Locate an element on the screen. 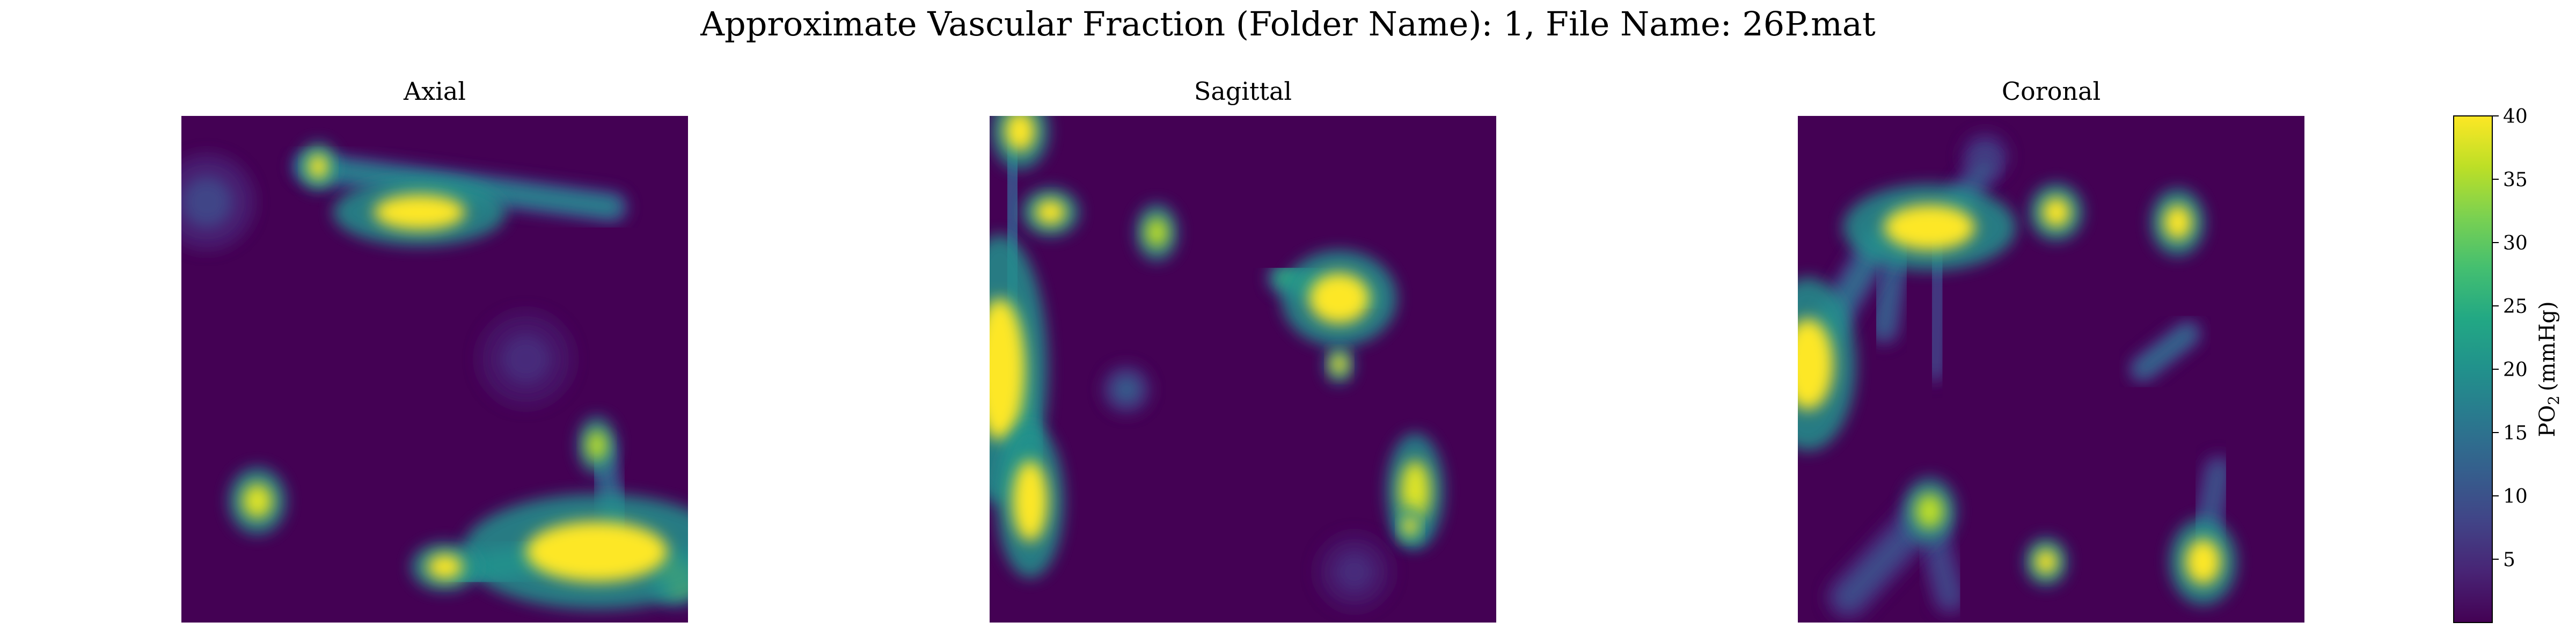 The image size is (2576, 644). heatmap-sagittal is located at coordinates (1217, 363).